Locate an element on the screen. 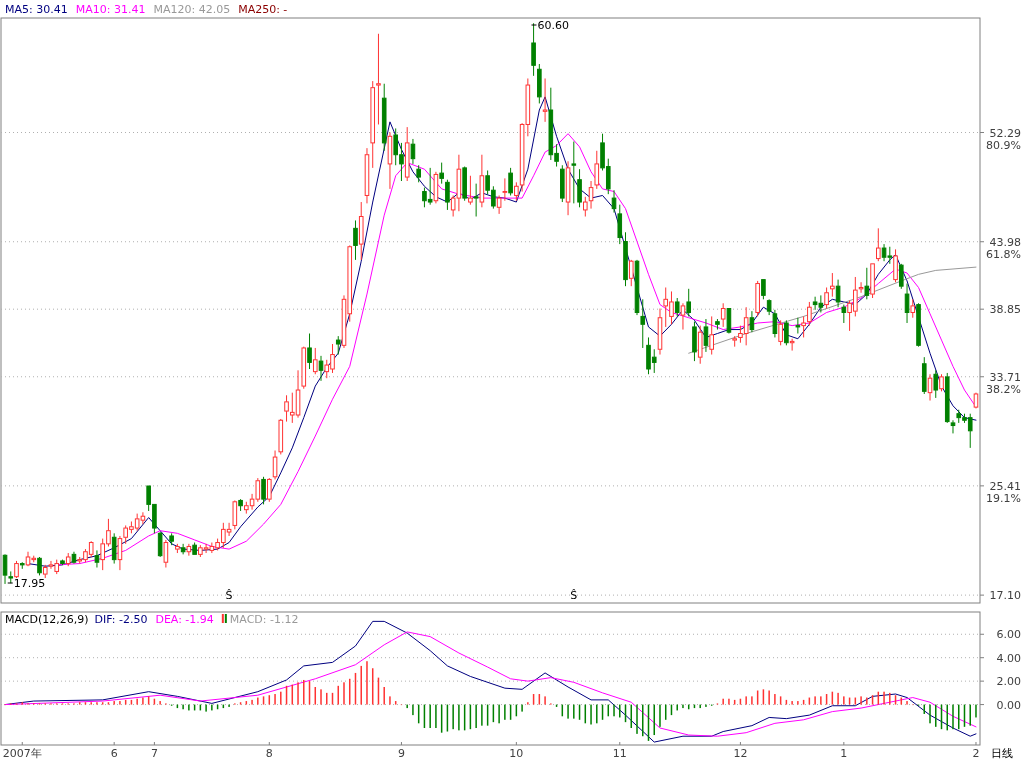  y-tick-label: 0.00 is located at coordinates (1008, 705).